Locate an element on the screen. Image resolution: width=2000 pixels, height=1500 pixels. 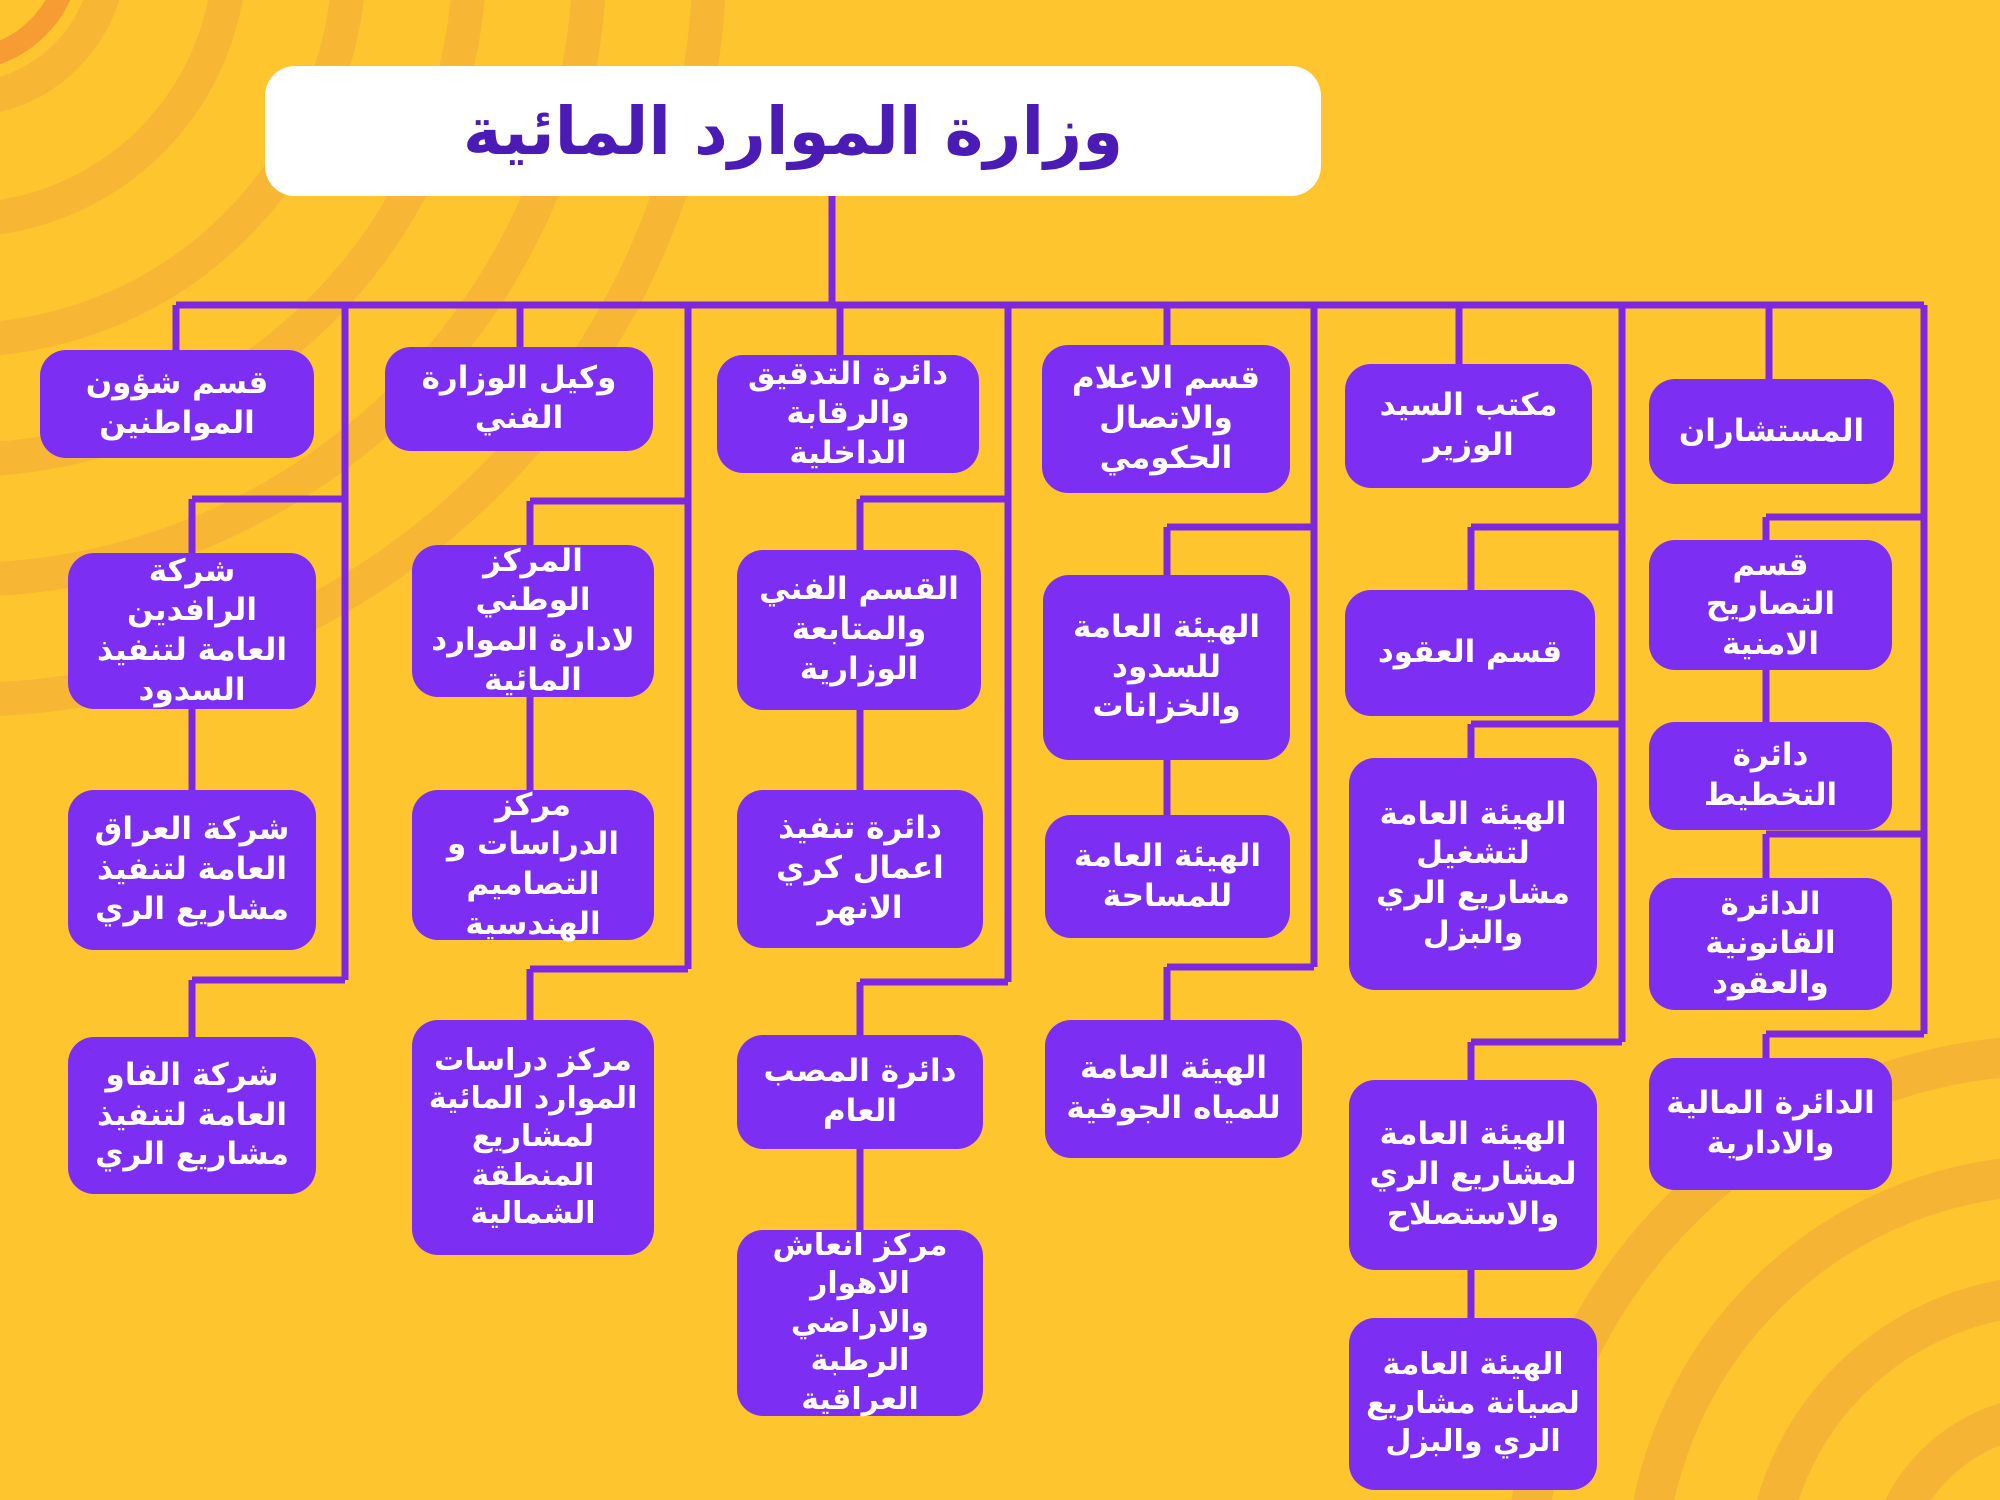
org-box-national-wrm-center: المركز الوطني لادارة الموارد المائية is located at coordinates (533, 620).